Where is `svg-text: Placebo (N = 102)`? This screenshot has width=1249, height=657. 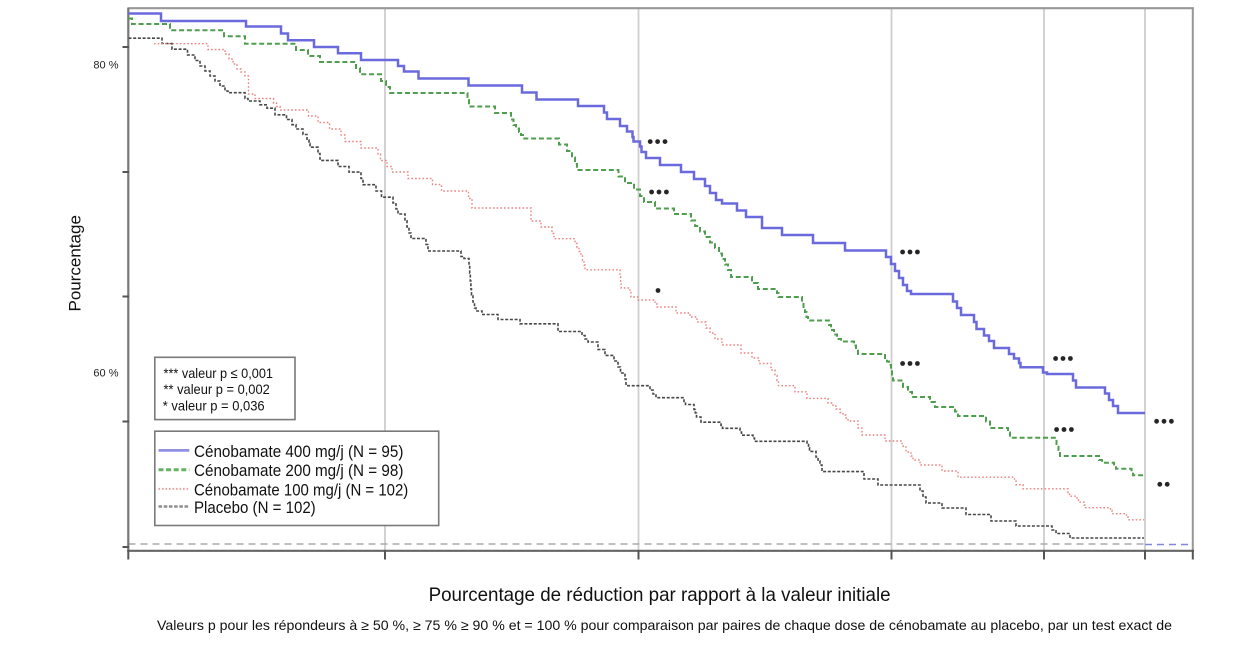
svg-text: Placebo (N = 102) is located at coordinates (255, 508).